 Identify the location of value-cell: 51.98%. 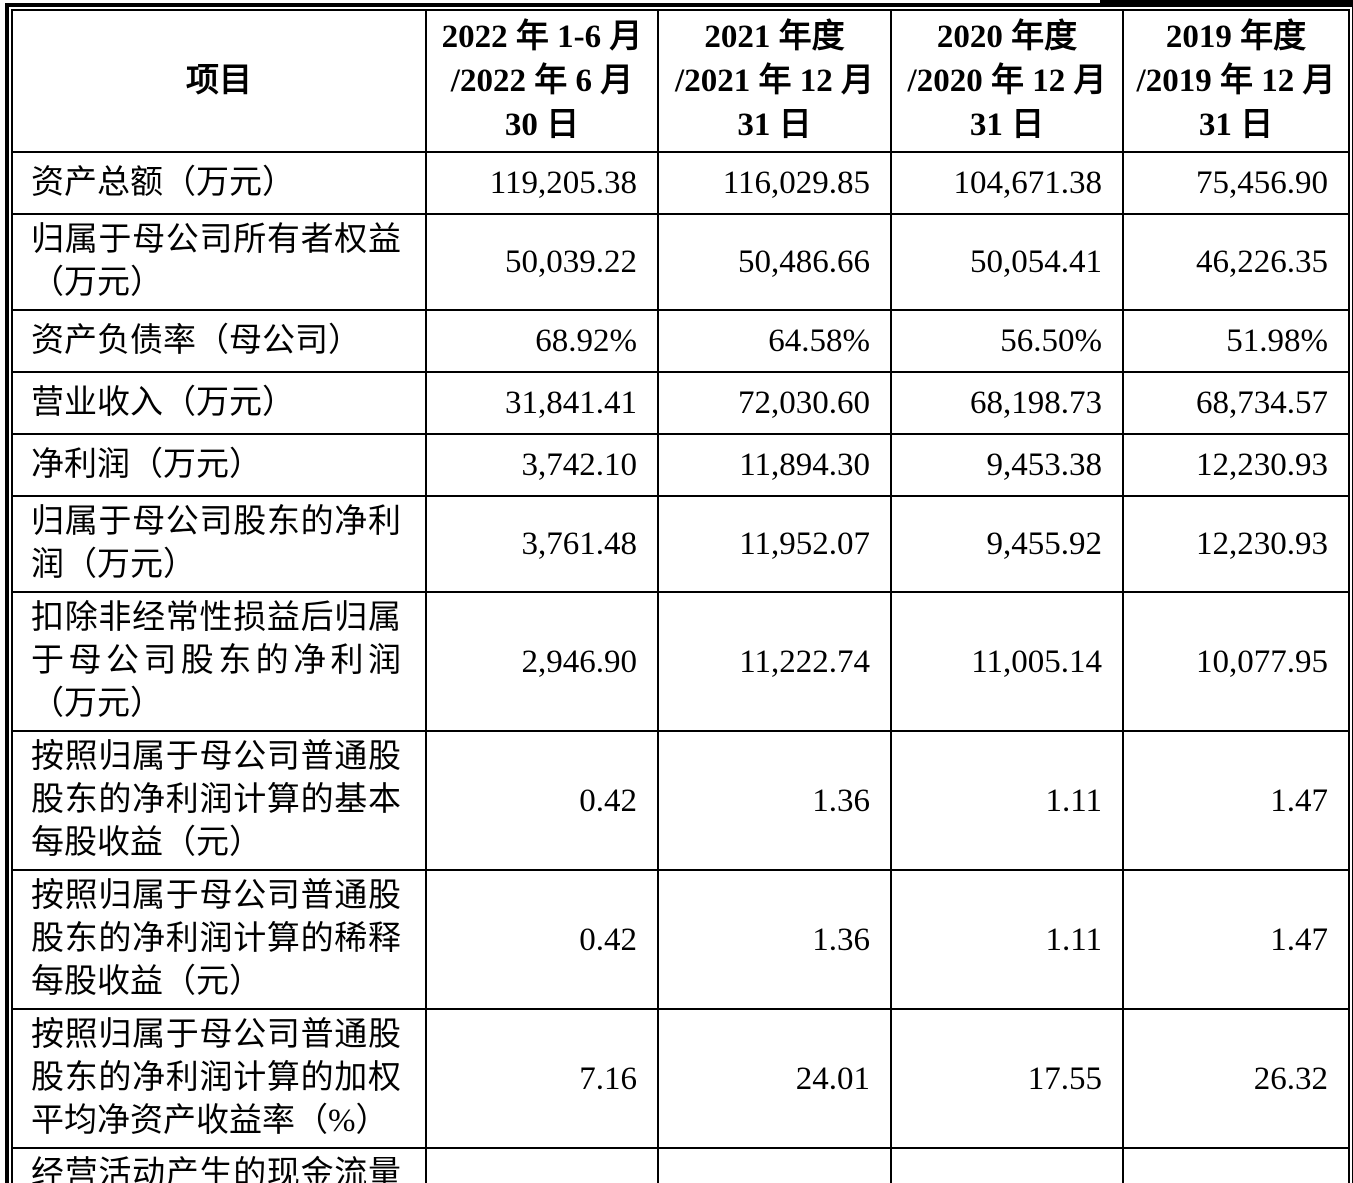
(1236, 341).